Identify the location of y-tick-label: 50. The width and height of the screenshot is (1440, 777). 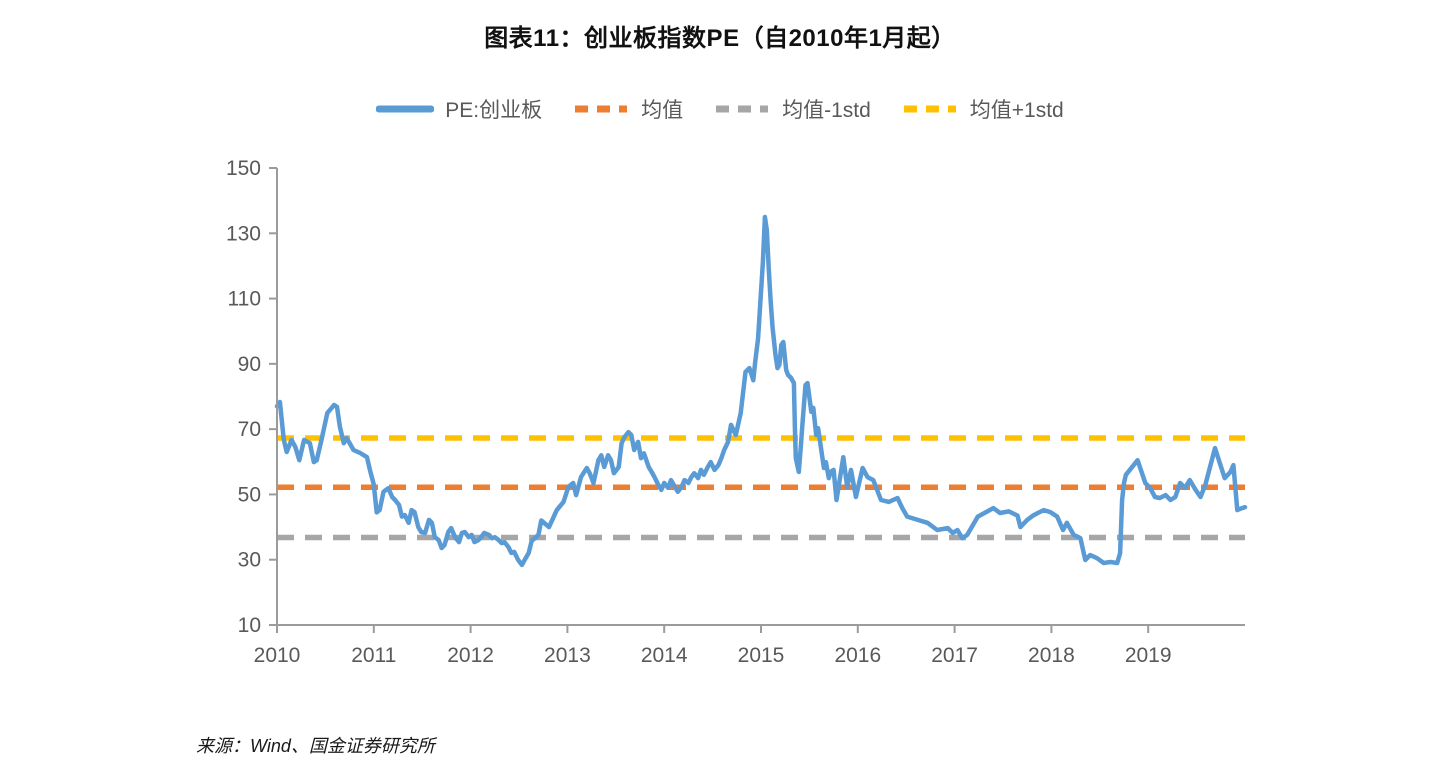
(249, 494).